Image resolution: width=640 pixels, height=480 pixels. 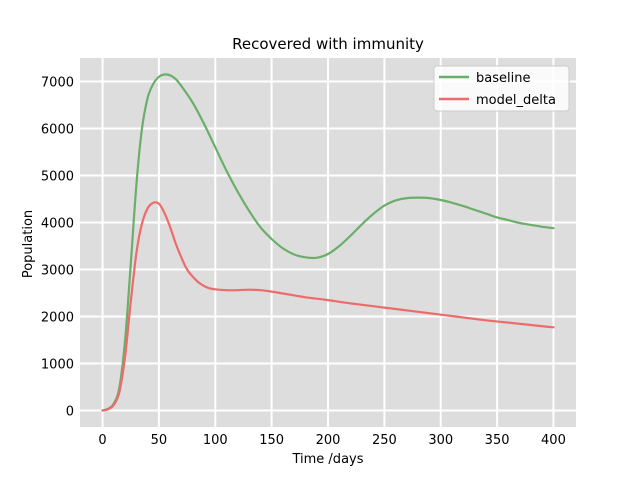 What do you see at coordinates (553, 440) in the screenshot?
I see `x-tick-label: 400` at bounding box center [553, 440].